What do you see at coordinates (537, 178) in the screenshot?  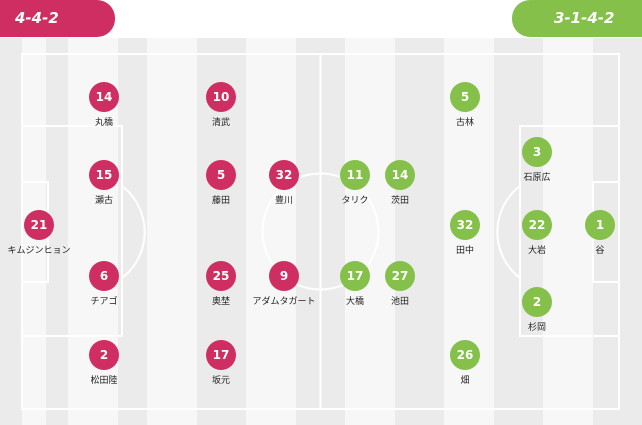 I see `player-name: 石原広` at bounding box center [537, 178].